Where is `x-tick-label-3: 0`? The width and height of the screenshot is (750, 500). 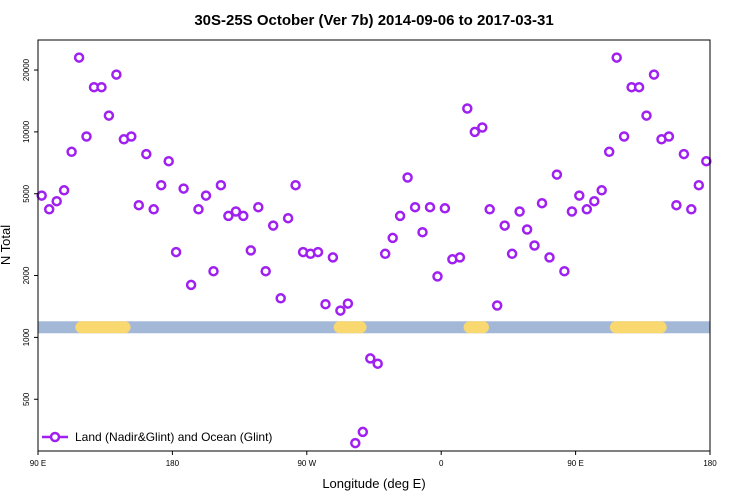
x-tick-label-3: 0 is located at coordinates (441, 463).